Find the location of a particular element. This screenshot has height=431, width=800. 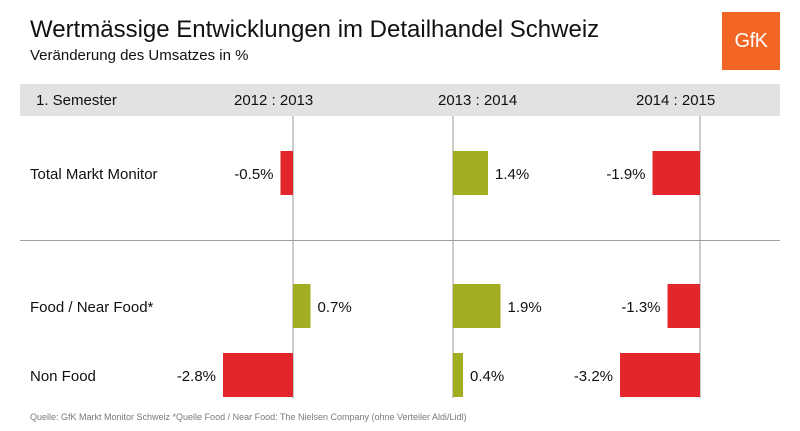

group-separator is located at coordinates (400, 240).